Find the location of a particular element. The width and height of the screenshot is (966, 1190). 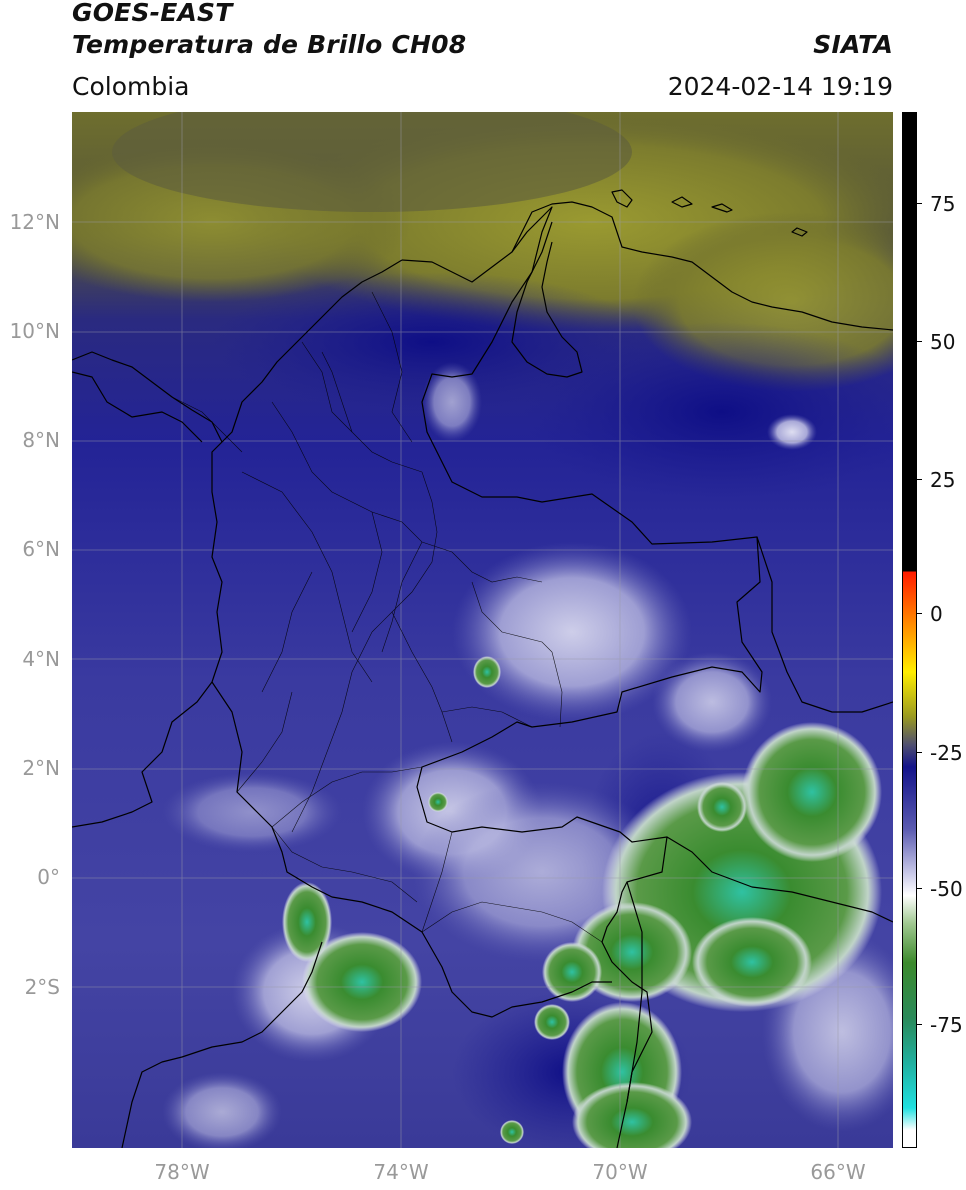

lat-label-12n: 12°N is located at coordinates (34, 222).